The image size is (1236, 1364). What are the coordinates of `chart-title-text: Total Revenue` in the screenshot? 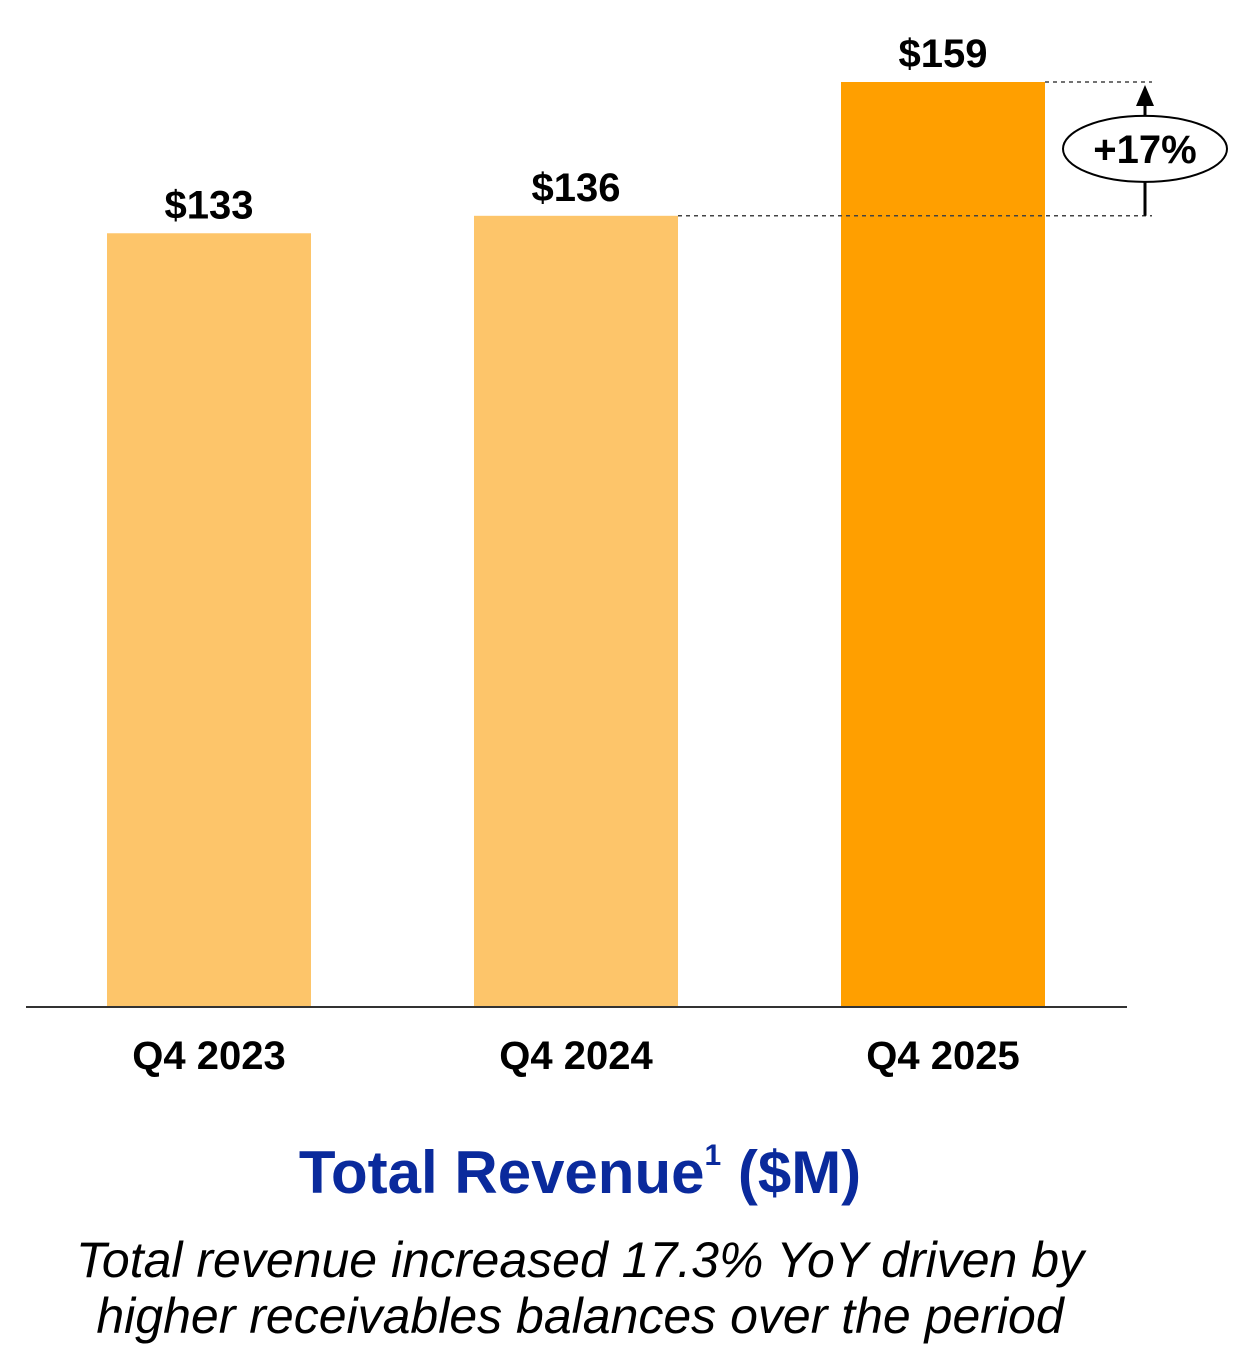 It's located at (501, 1172).